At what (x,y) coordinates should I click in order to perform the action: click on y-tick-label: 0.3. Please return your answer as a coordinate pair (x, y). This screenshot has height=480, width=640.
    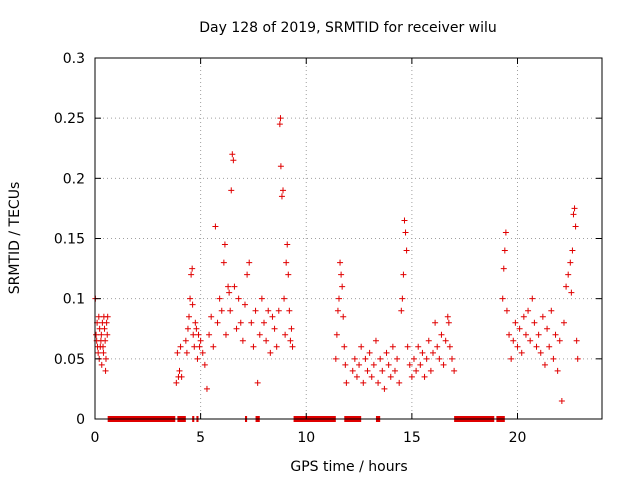
    Looking at the image, I should click on (74, 59).